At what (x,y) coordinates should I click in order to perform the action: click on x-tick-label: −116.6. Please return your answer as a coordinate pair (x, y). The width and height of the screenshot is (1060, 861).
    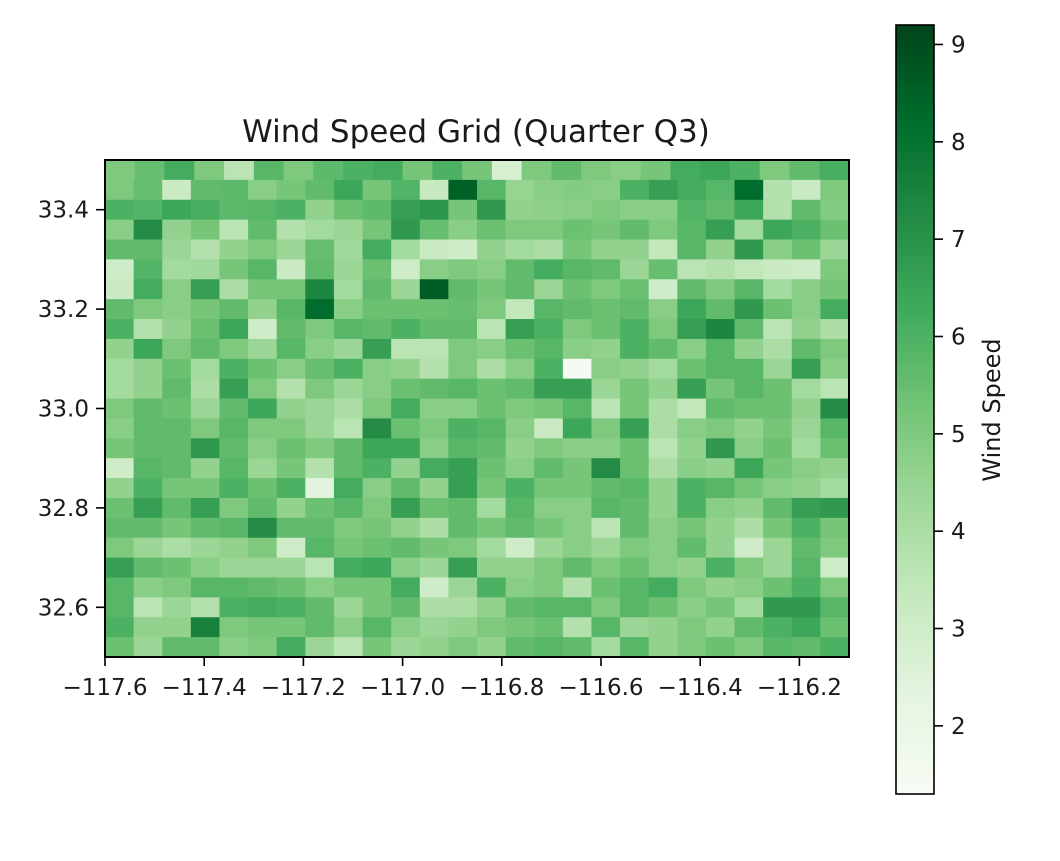
    Looking at the image, I should click on (600, 688).